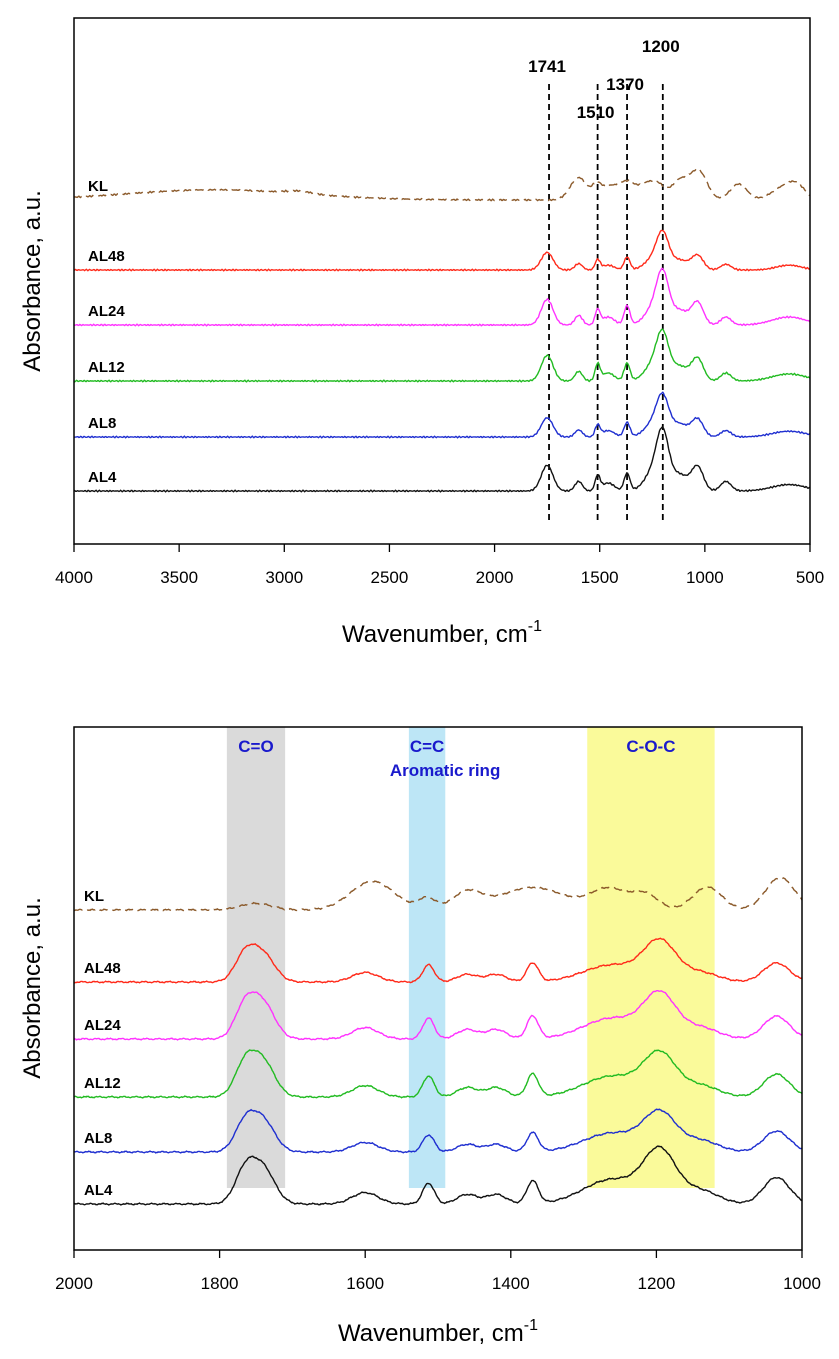 The image size is (839, 1359). What do you see at coordinates (427, 746) in the screenshot?
I see `band-label-1: C=C` at bounding box center [427, 746].